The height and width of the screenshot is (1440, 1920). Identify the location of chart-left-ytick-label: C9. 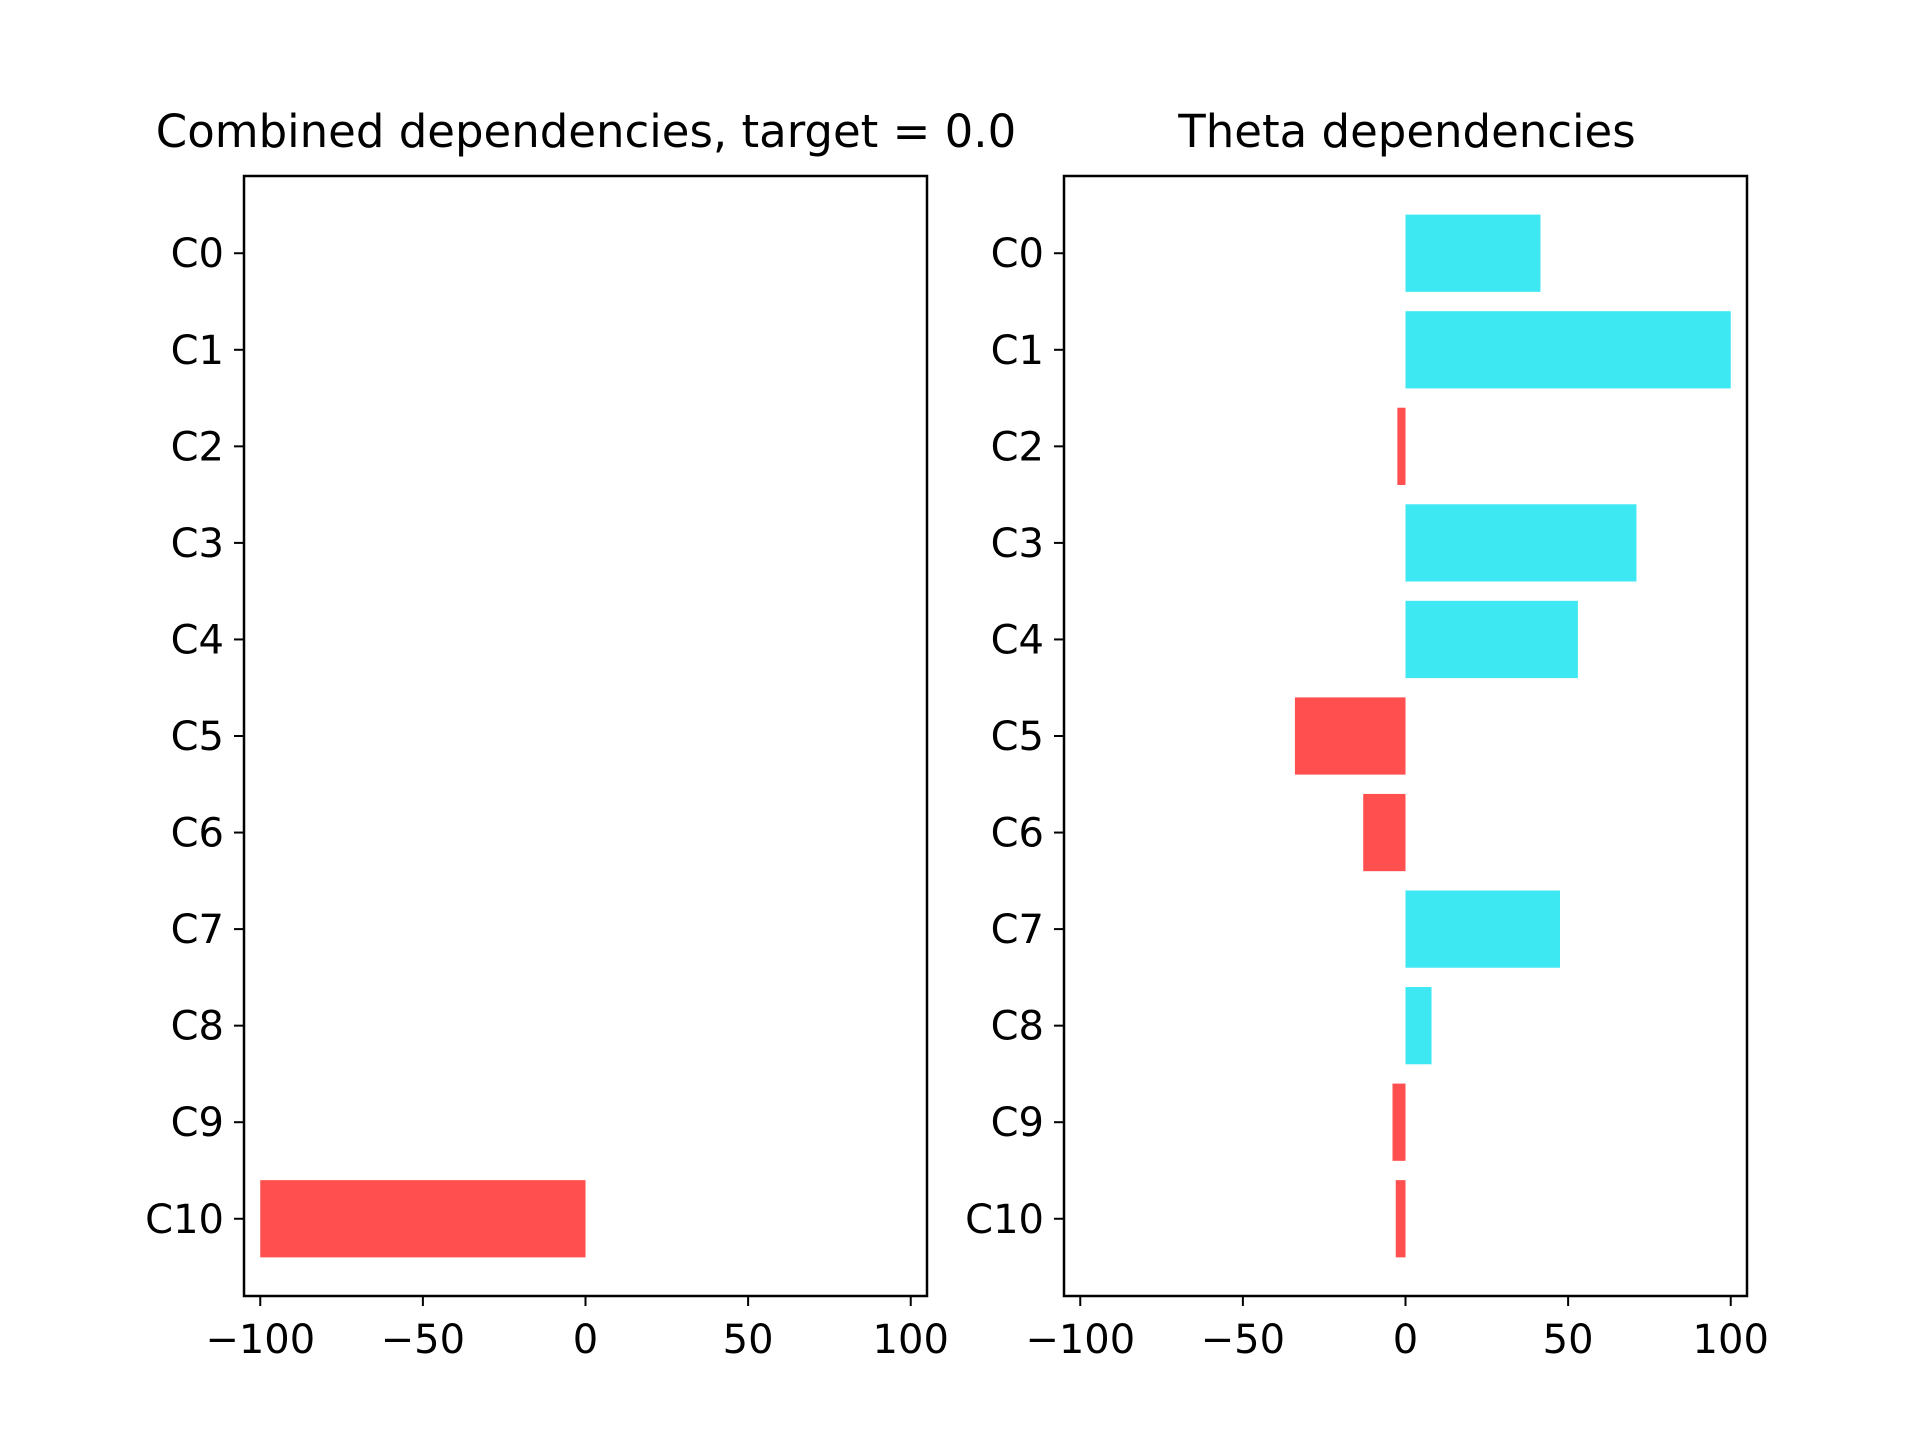
(197, 1123).